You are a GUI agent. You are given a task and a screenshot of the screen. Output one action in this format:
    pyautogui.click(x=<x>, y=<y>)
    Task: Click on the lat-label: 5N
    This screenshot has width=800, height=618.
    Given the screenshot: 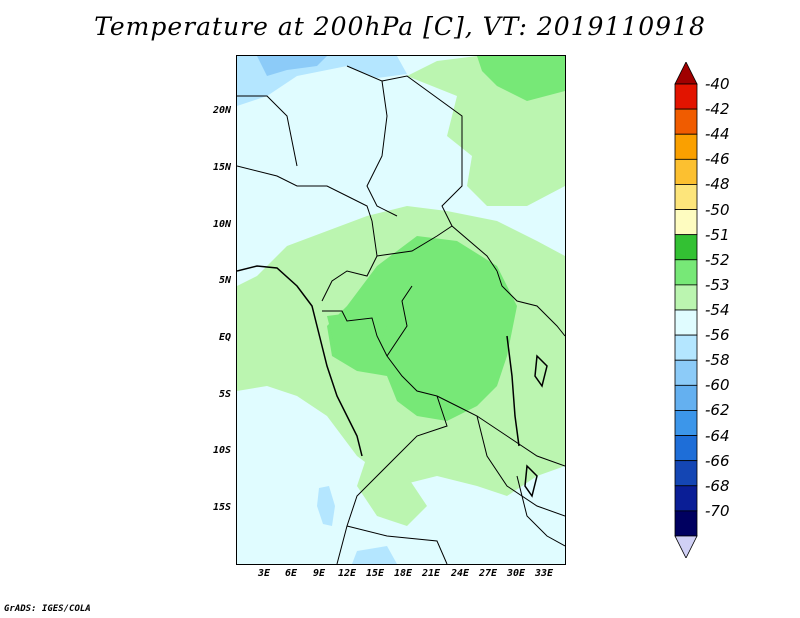 What is the action you would take?
    pyautogui.click(x=224, y=280)
    